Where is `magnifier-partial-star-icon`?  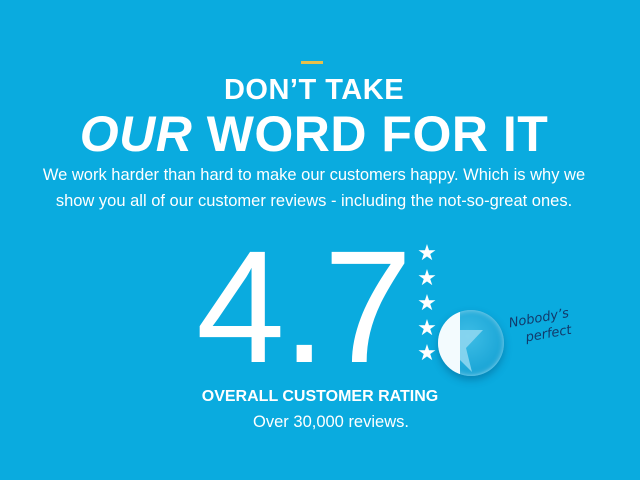 magnifier-partial-star-icon is located at coordinates (471, 343).